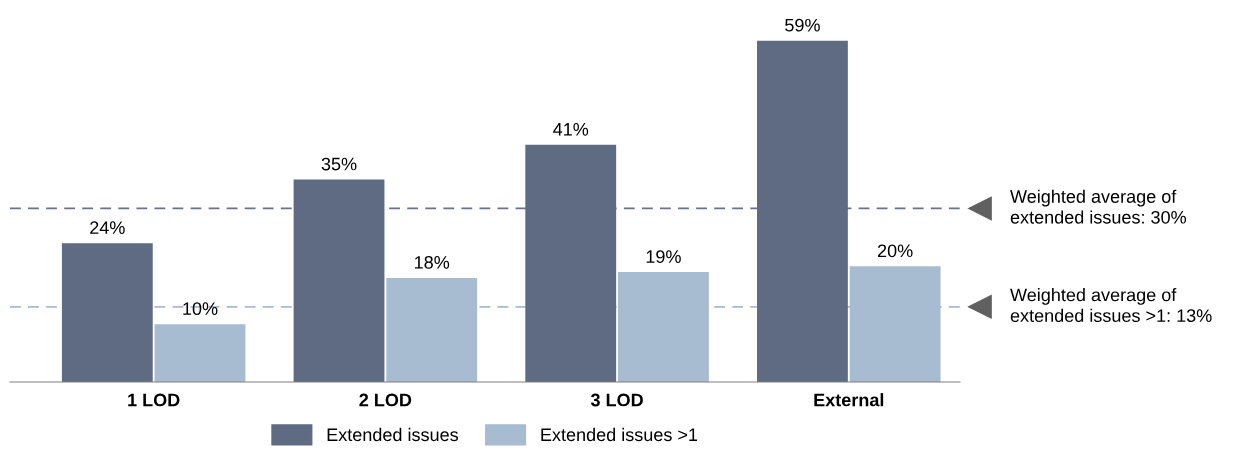 The width and height of the screenshot is (1250, 461). Describe the element at coordinates (432, 262) in the screenshot. I see `data-label: 18%` at that location.